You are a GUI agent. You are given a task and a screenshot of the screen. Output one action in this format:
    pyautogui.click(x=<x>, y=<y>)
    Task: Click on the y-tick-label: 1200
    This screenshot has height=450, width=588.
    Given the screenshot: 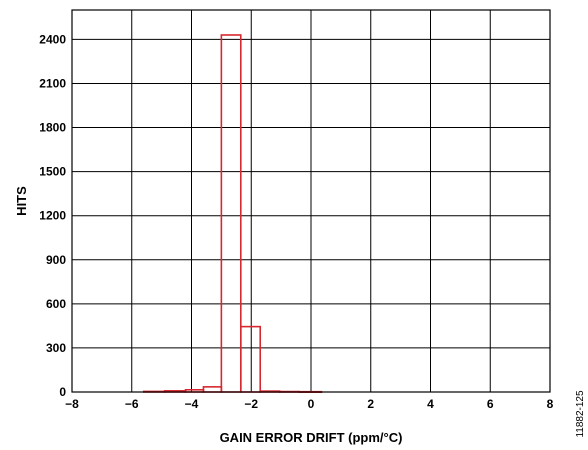 What is the action you would take?
    pyautogui.click(x=52, y=216)
    